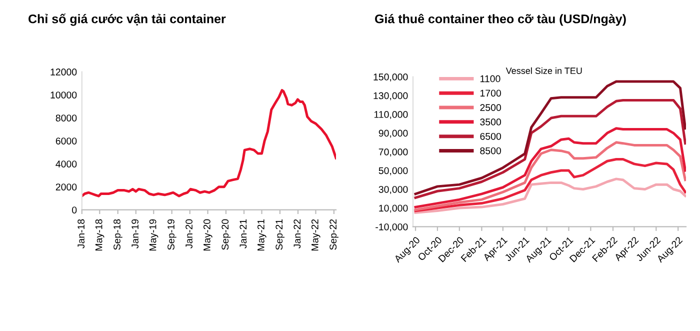 The height and width of the screenshot is (331, 700). What do you see at coordinates (490, 122) in the screenshot?
I see `legend-label: 3500` at bounding box center [490, 122].